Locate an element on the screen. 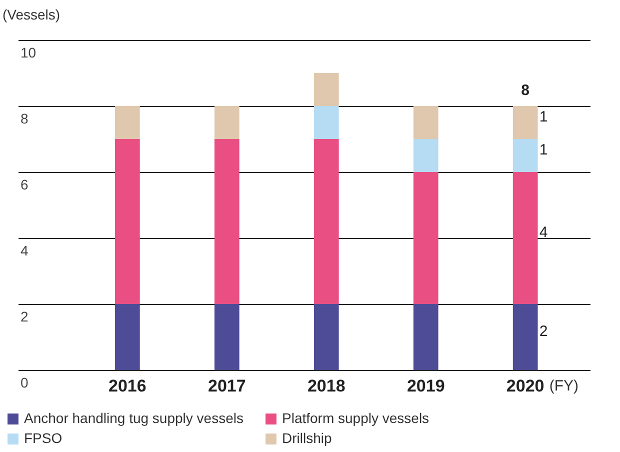 Image resolution: width=620 pixels, height=452 pixels. y-tick-label: 6 is located at coordinates (24, 184).